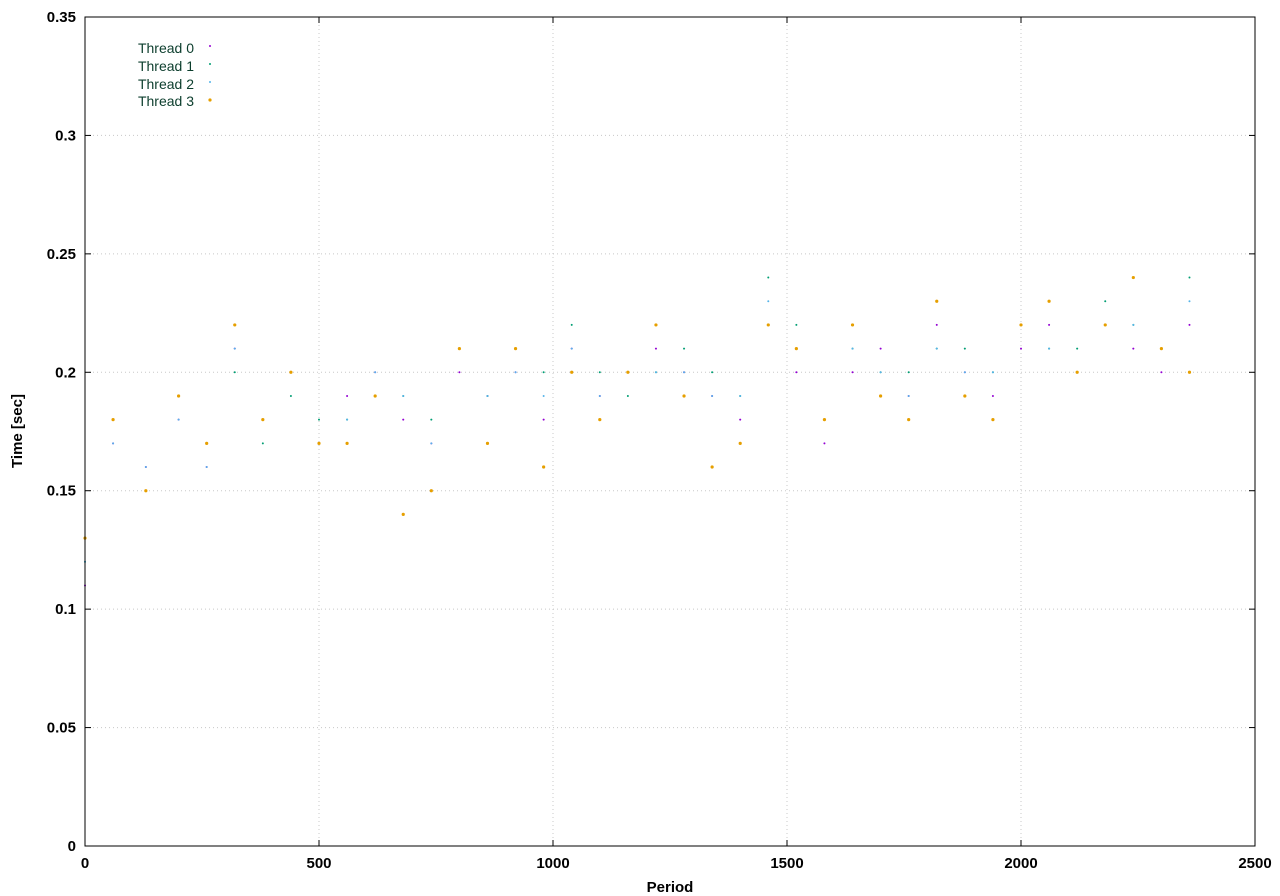 The image size is (1280, 896). I want to click on x-tick-label: 1500, so click(786, 863).